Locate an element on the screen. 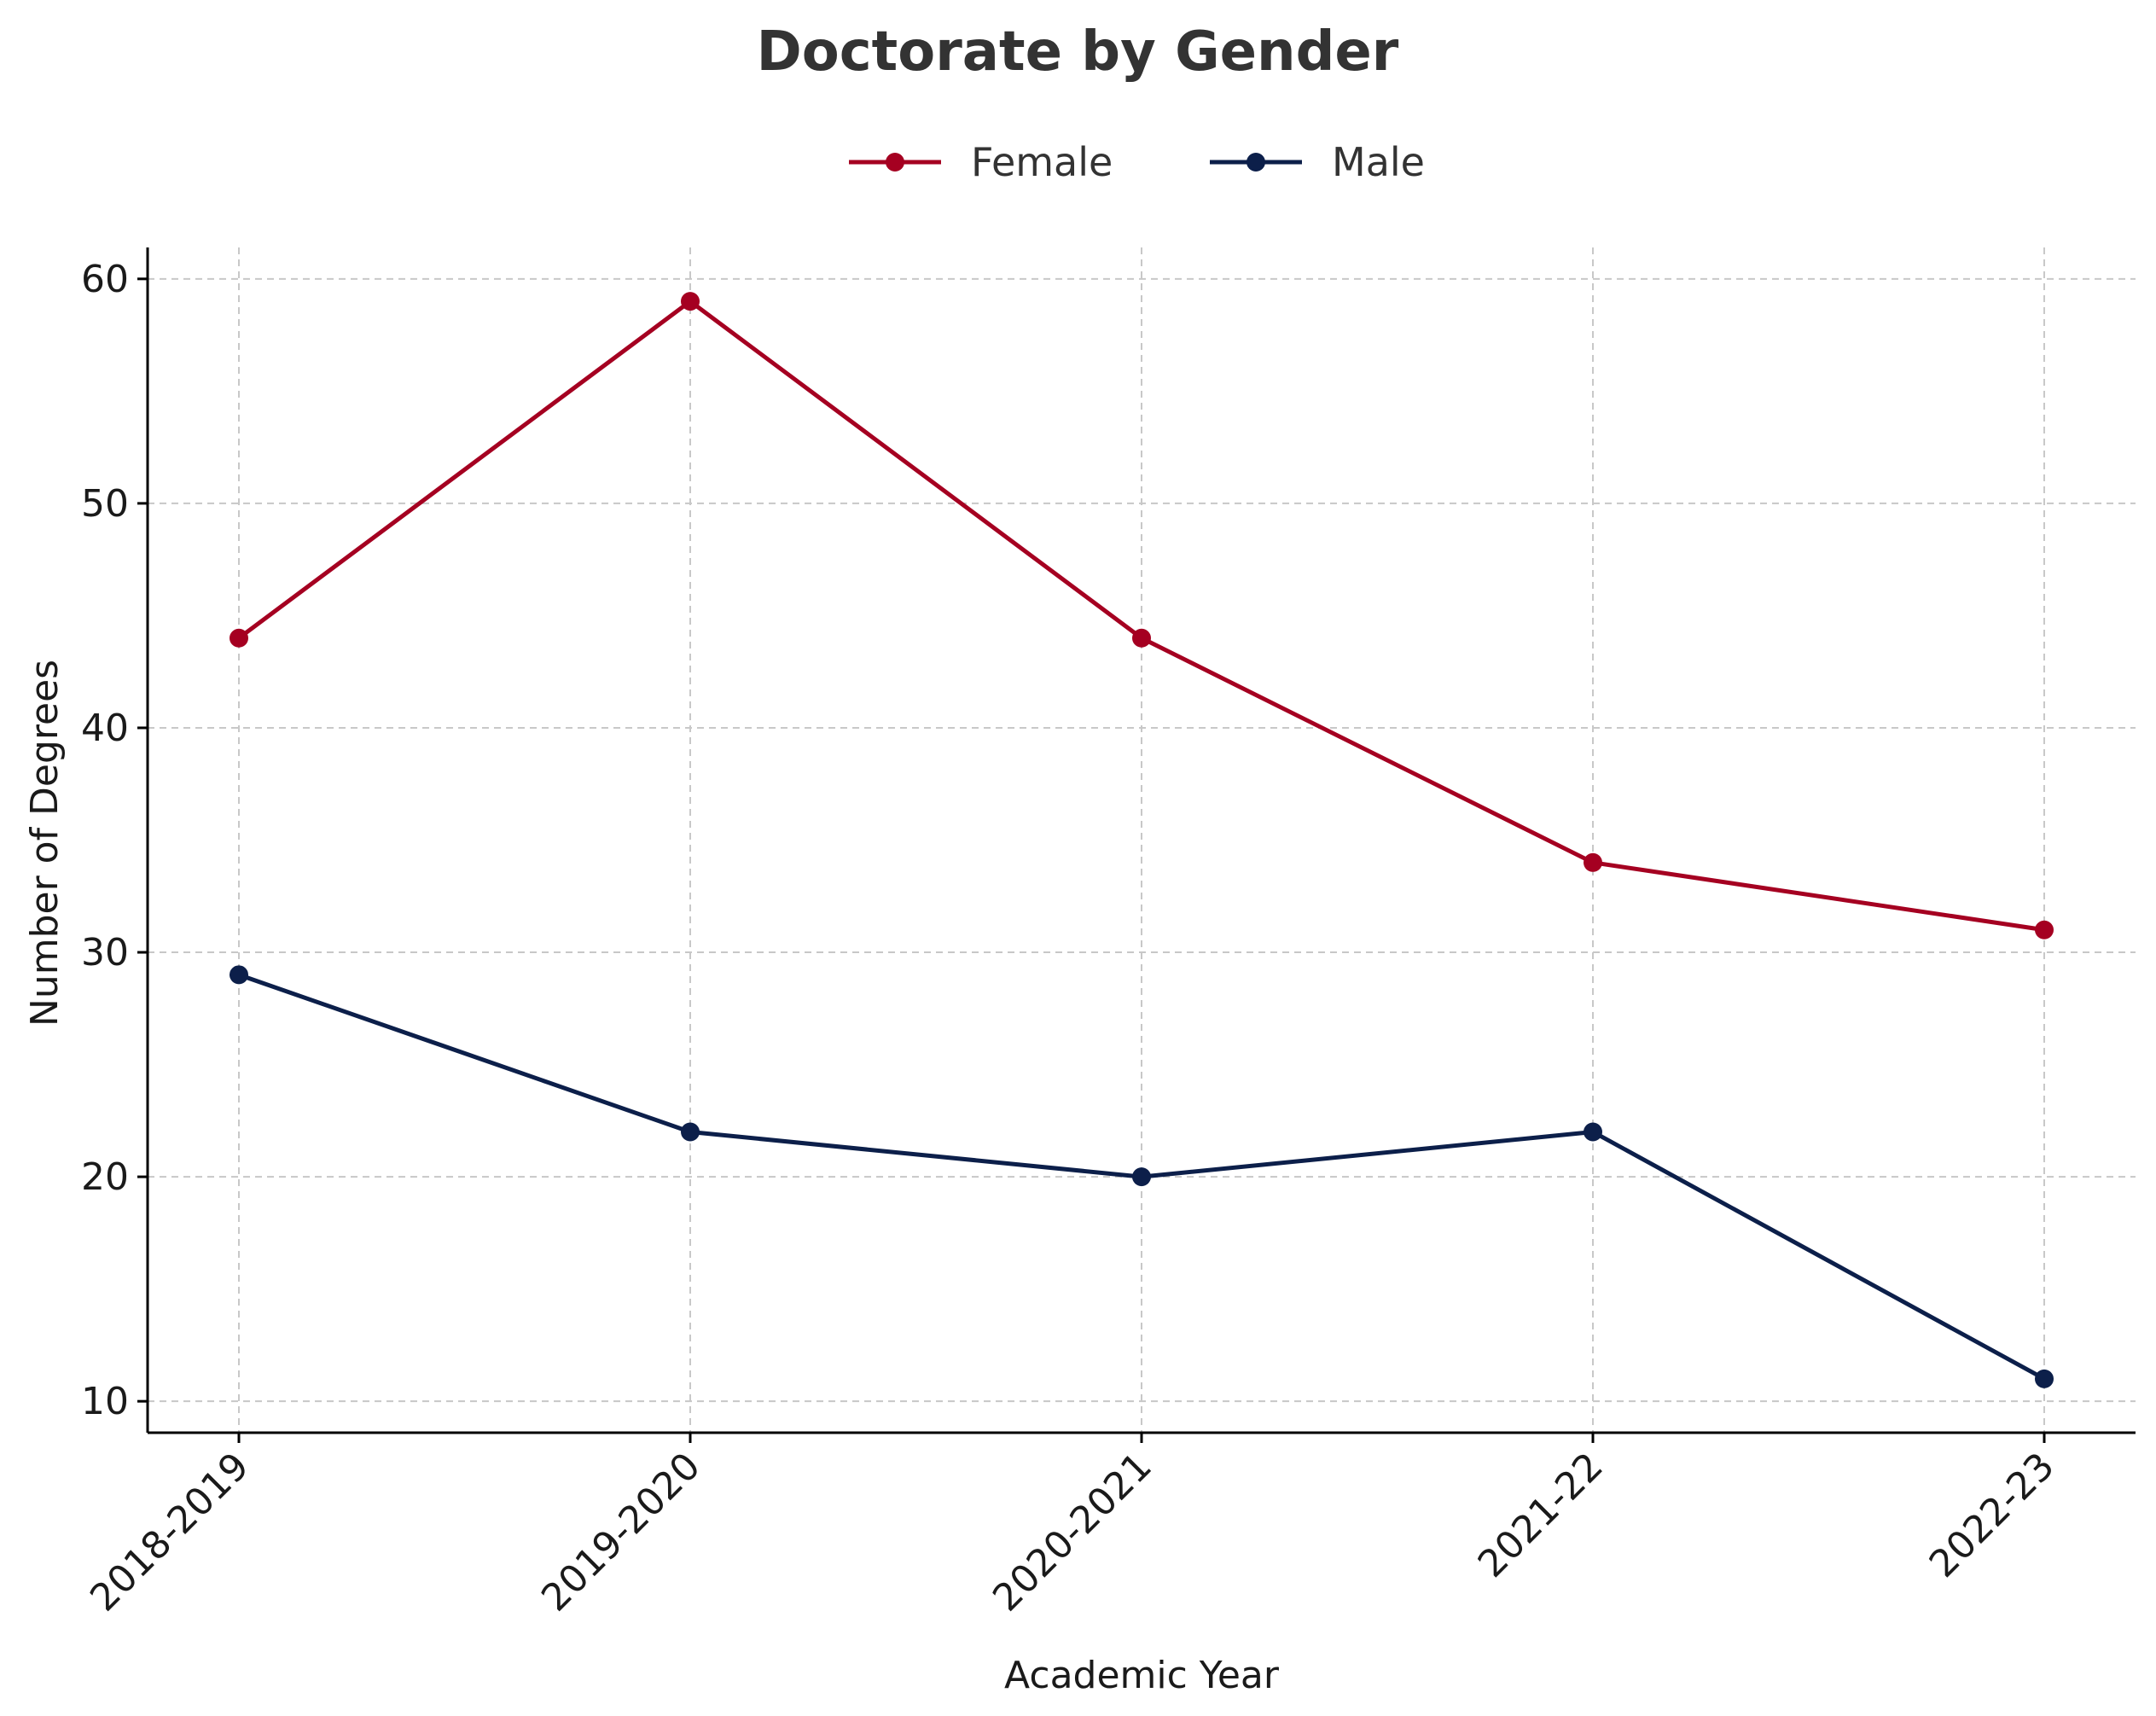 The height and width of the screenshot is (1716, 2156). legend-marker-female is located at coordinates (895, 162).